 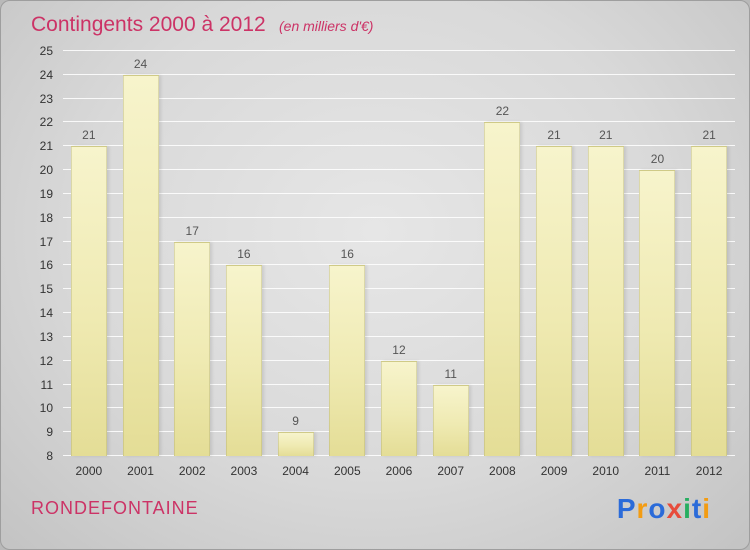 What do you see at coordinates (554, 471) in the screenshot?
I see `x-tick-label: 2009` at bounding box center [554, 471].